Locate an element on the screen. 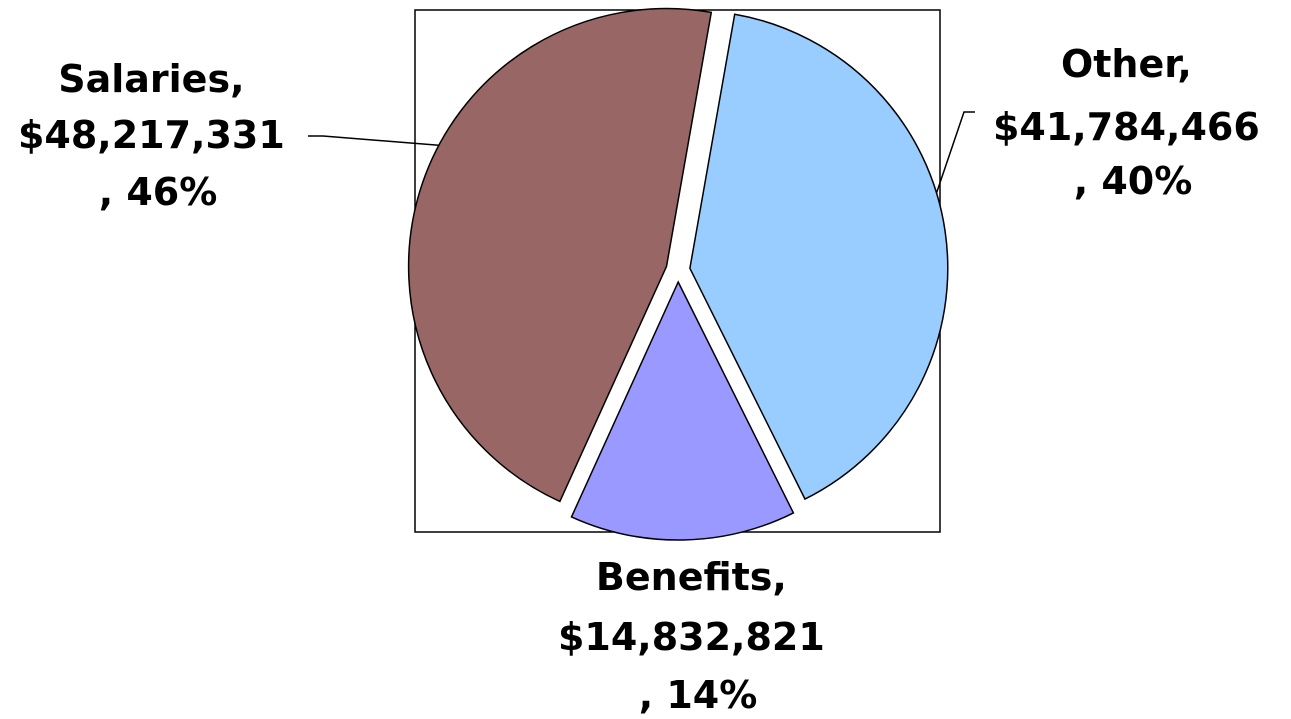 The image size is (1291, 719). label-salaries-line-3: , 46% is located at coordinates (158, 192).